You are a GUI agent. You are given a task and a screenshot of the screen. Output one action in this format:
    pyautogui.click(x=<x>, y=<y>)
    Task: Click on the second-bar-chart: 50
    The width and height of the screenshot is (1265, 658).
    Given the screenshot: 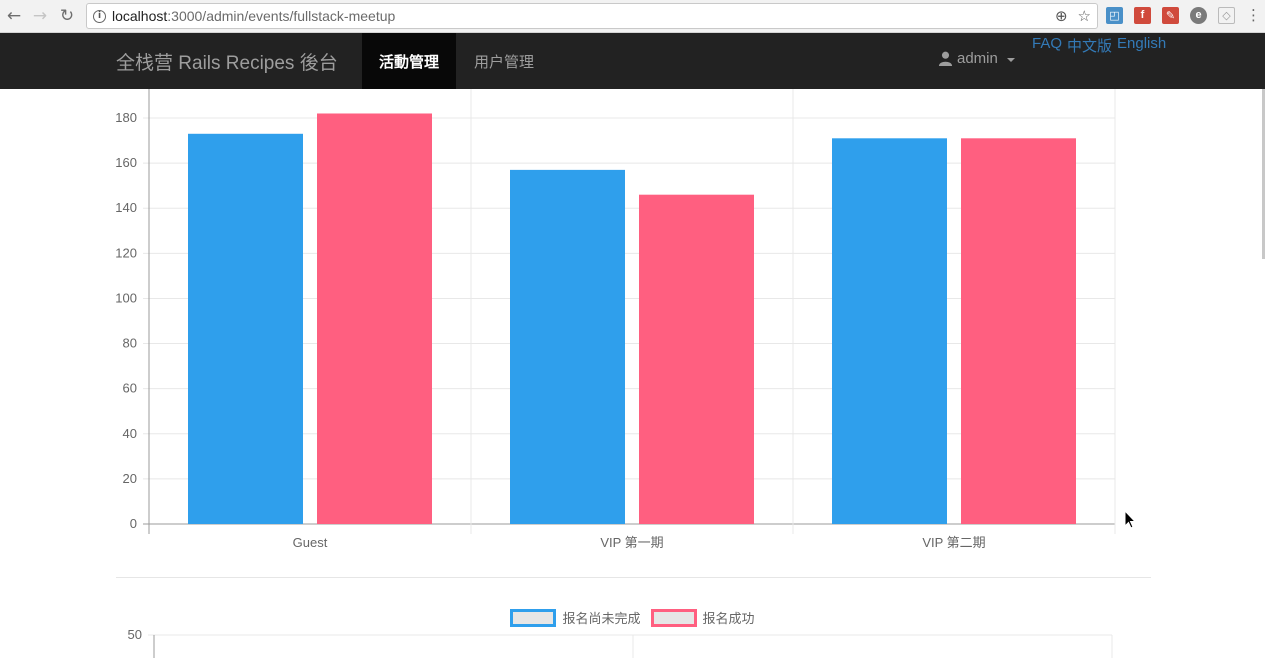 What is the action you would take?
    pyautogui.click(x=620, y=642)
    